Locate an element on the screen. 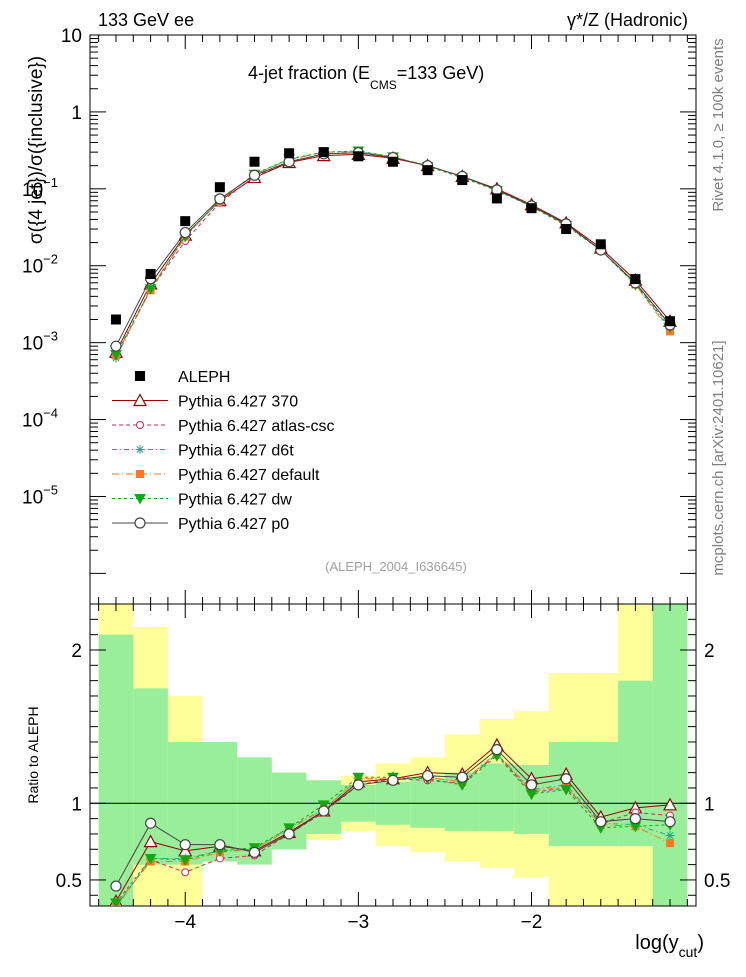  ratio-y-tick-label-right: 1 is located at coordinates (709, 804).